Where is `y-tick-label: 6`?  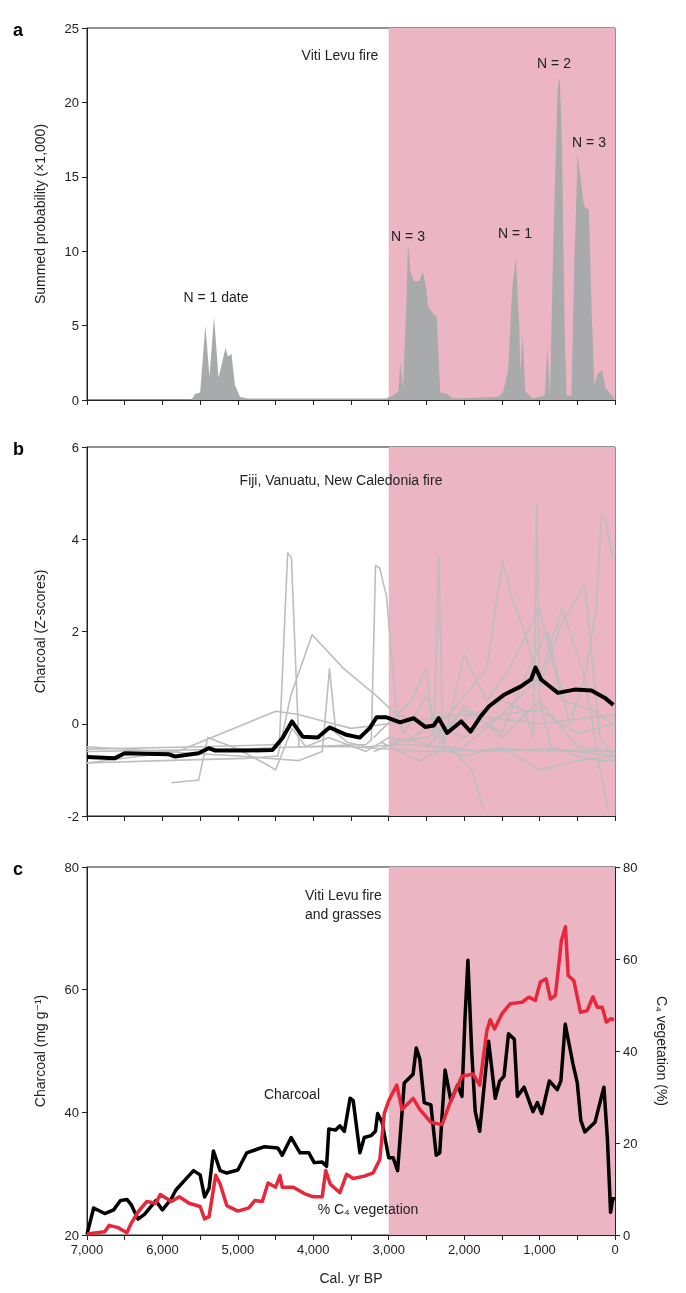
y-tick-label: 6 is located at coordinates (75, 447).